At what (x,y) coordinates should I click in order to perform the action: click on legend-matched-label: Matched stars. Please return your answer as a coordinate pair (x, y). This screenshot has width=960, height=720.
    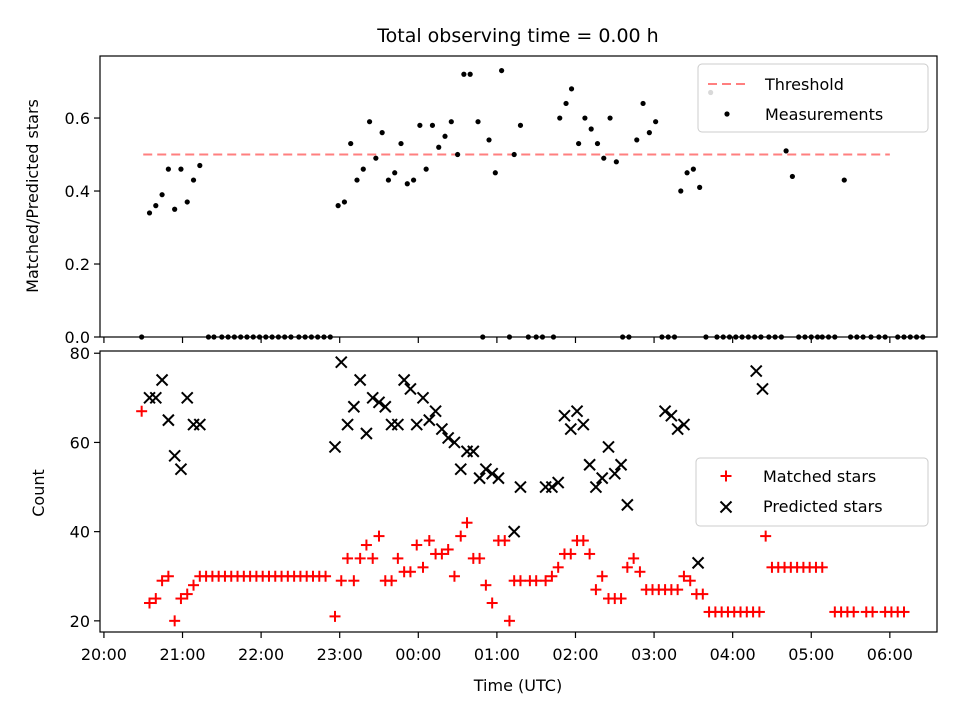
    Looking at the image, I should click on (819, 476).